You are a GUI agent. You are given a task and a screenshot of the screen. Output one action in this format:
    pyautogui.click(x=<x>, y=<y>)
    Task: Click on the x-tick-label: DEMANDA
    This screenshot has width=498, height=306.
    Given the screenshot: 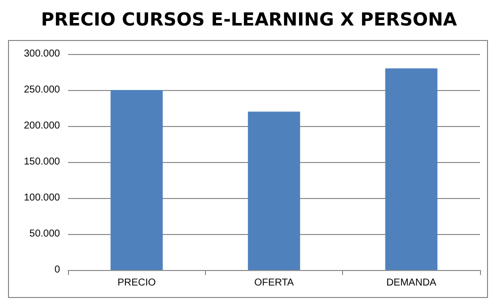 What is the action you would take?
    pyautogui.click(x=411, y=283)
    